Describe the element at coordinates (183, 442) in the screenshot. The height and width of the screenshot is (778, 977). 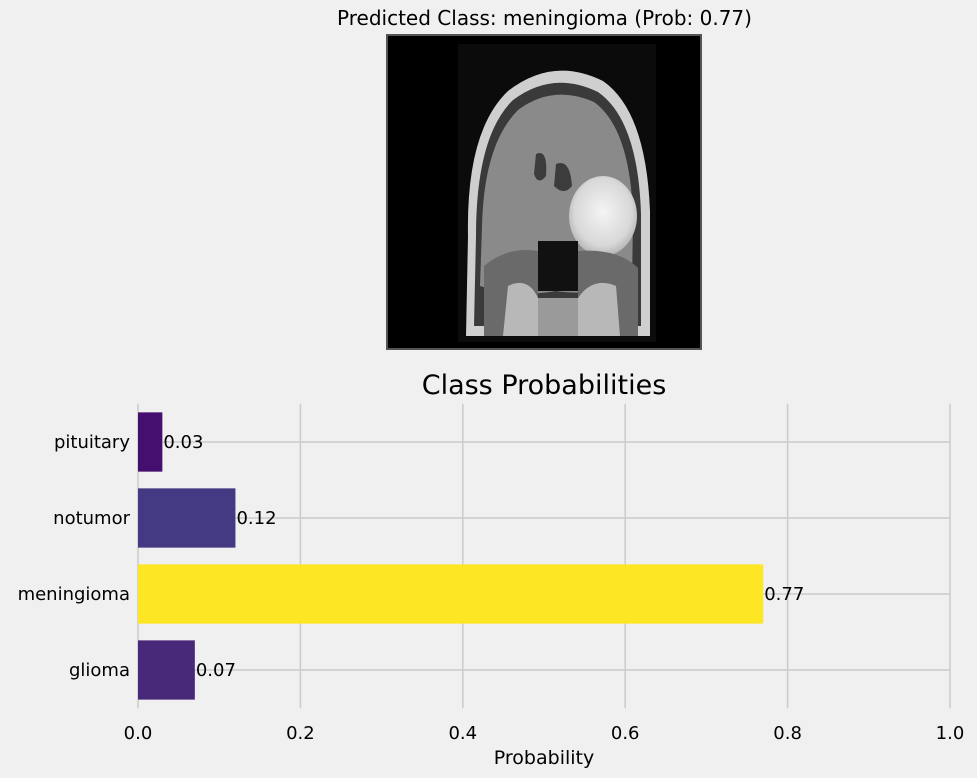
I see `value-label-pituitary: 0.03` at that location.